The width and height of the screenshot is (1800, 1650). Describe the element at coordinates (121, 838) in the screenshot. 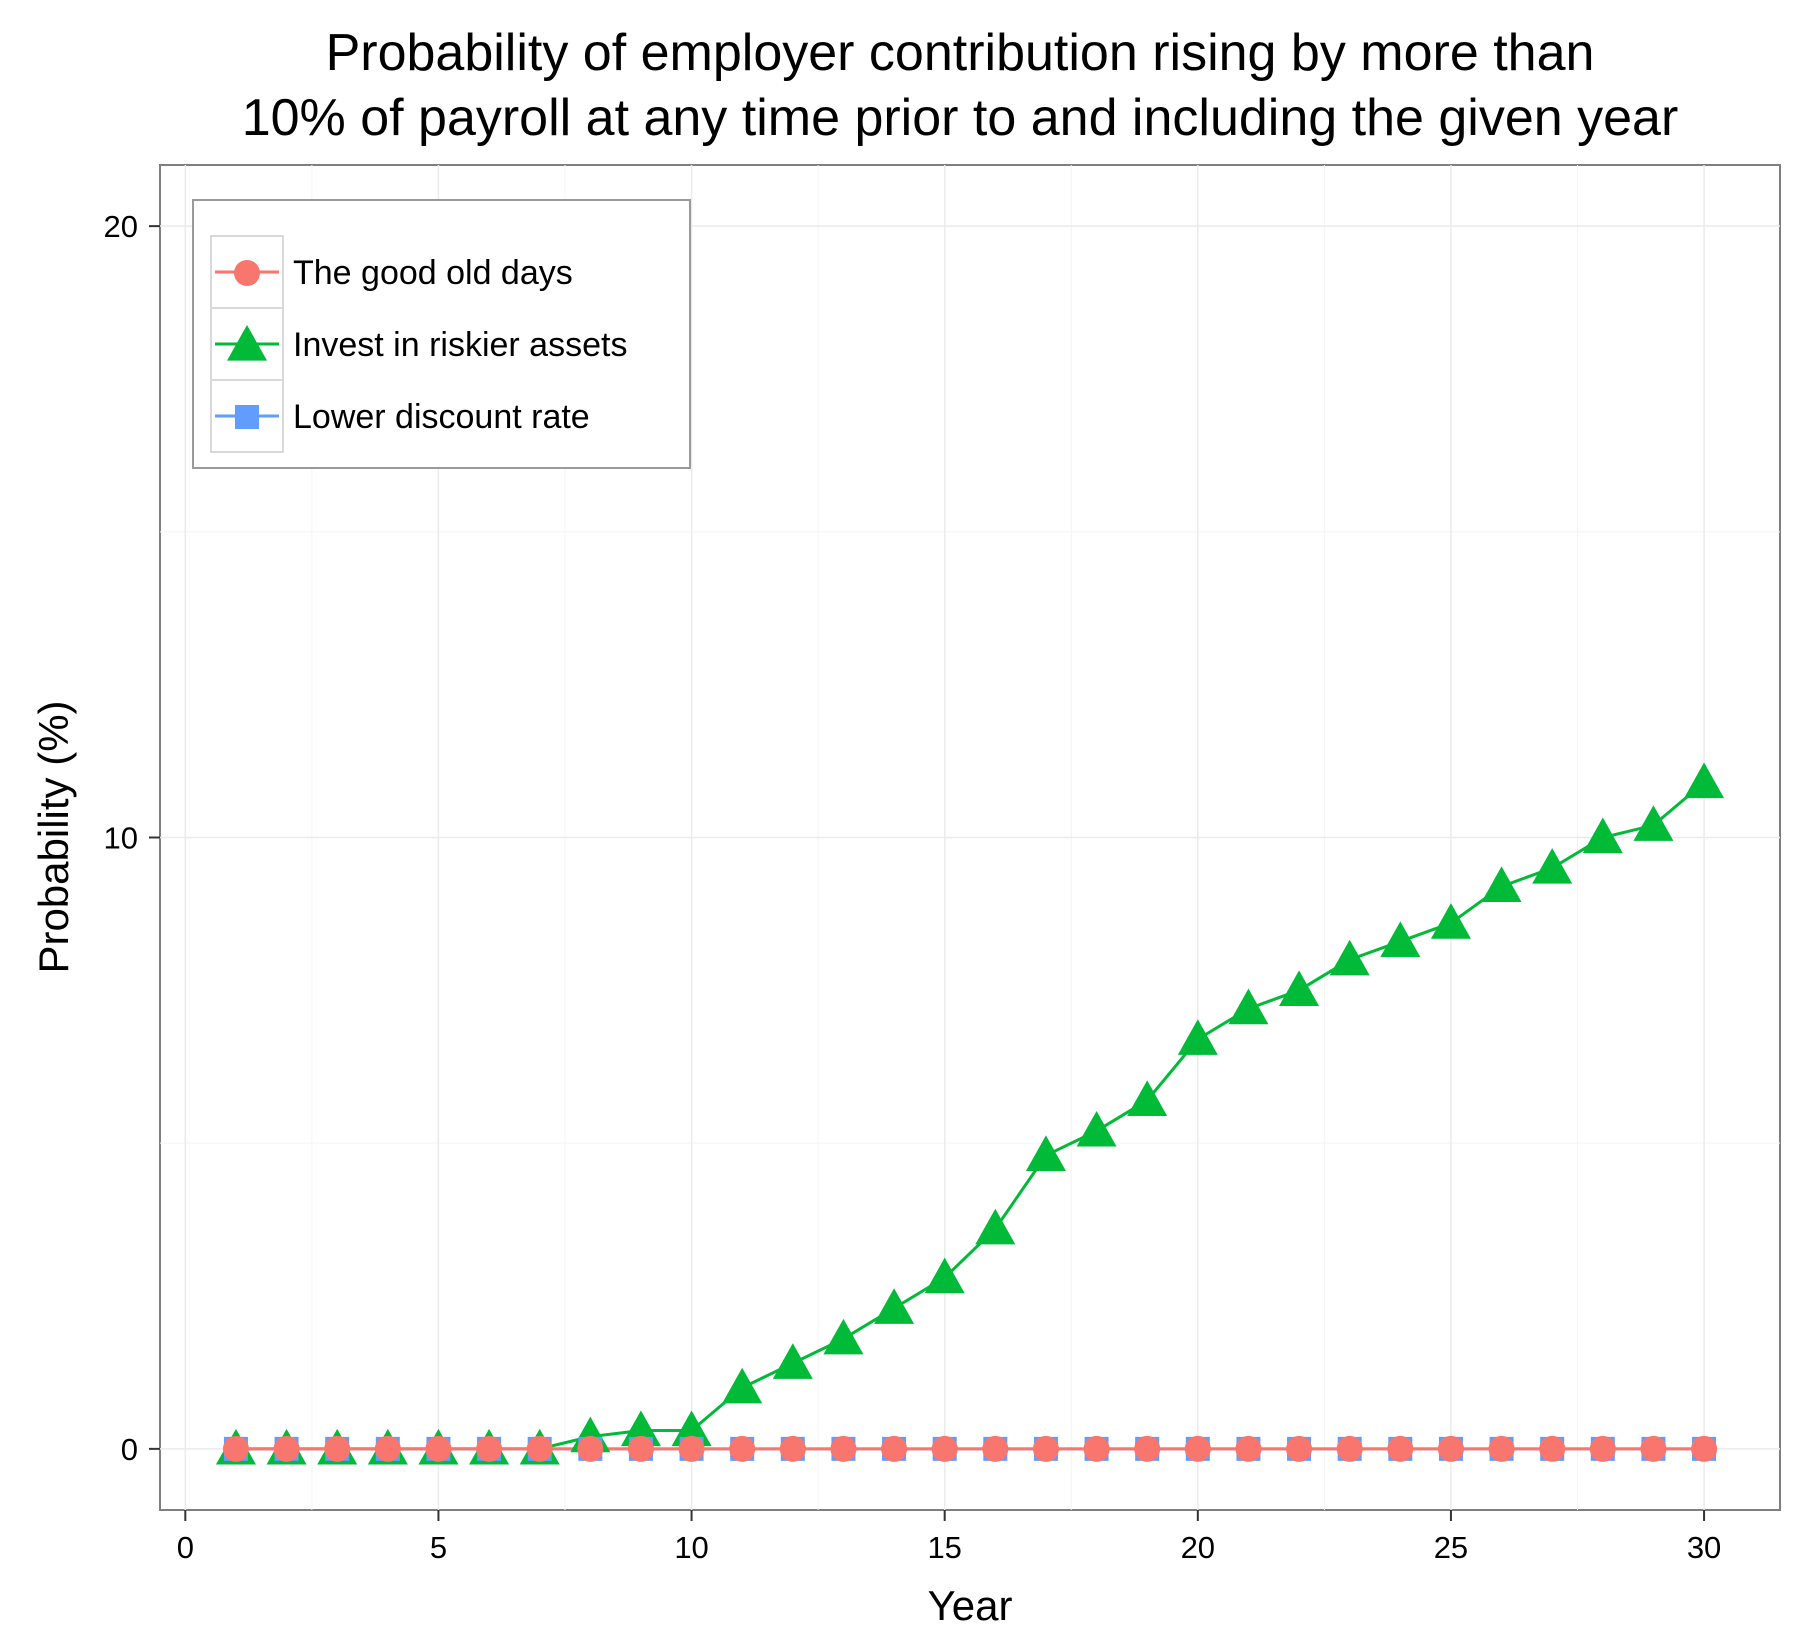

I see `y-tick-label: 10` at that location.